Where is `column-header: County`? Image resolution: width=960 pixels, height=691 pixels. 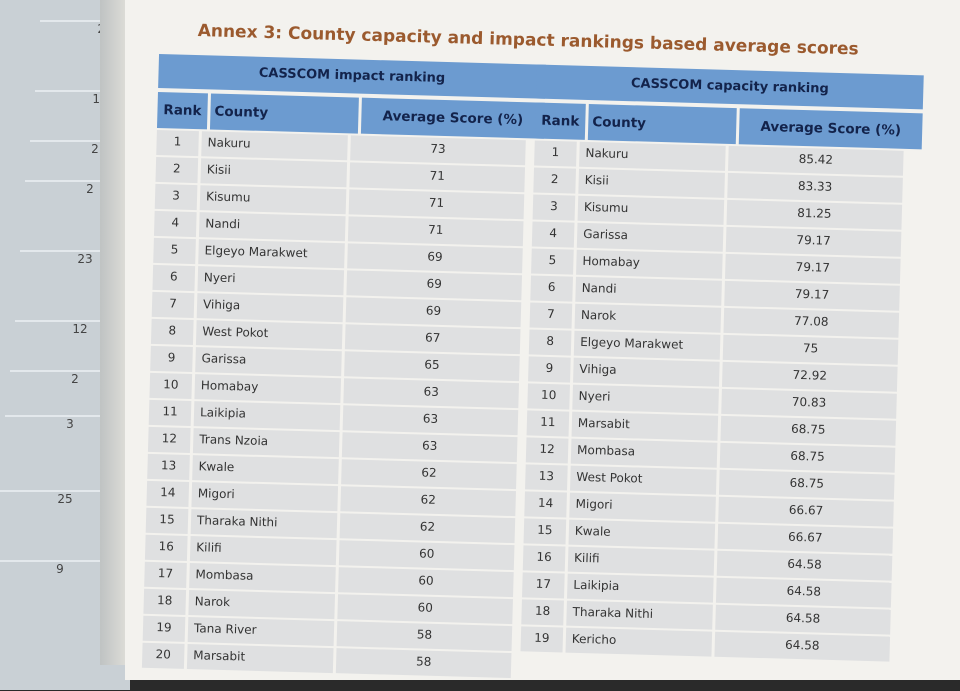 column-header: County is located at coordinates (662, 124).